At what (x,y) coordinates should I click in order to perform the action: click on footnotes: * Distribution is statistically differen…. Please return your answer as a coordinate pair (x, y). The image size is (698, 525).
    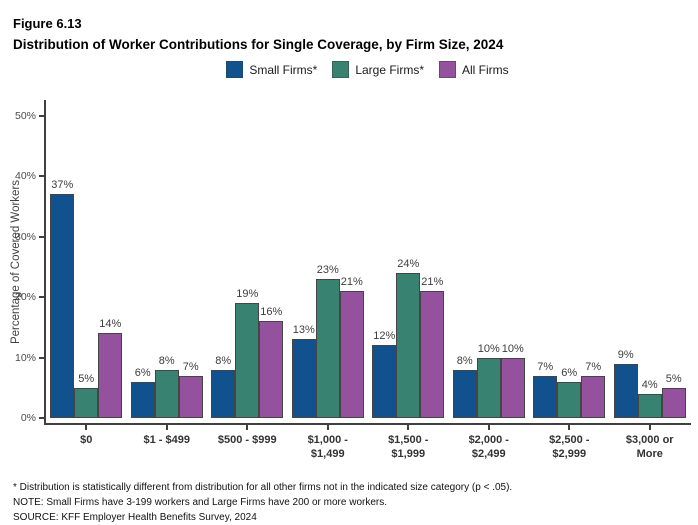
    Looking at the image, I should click on (262, 502).